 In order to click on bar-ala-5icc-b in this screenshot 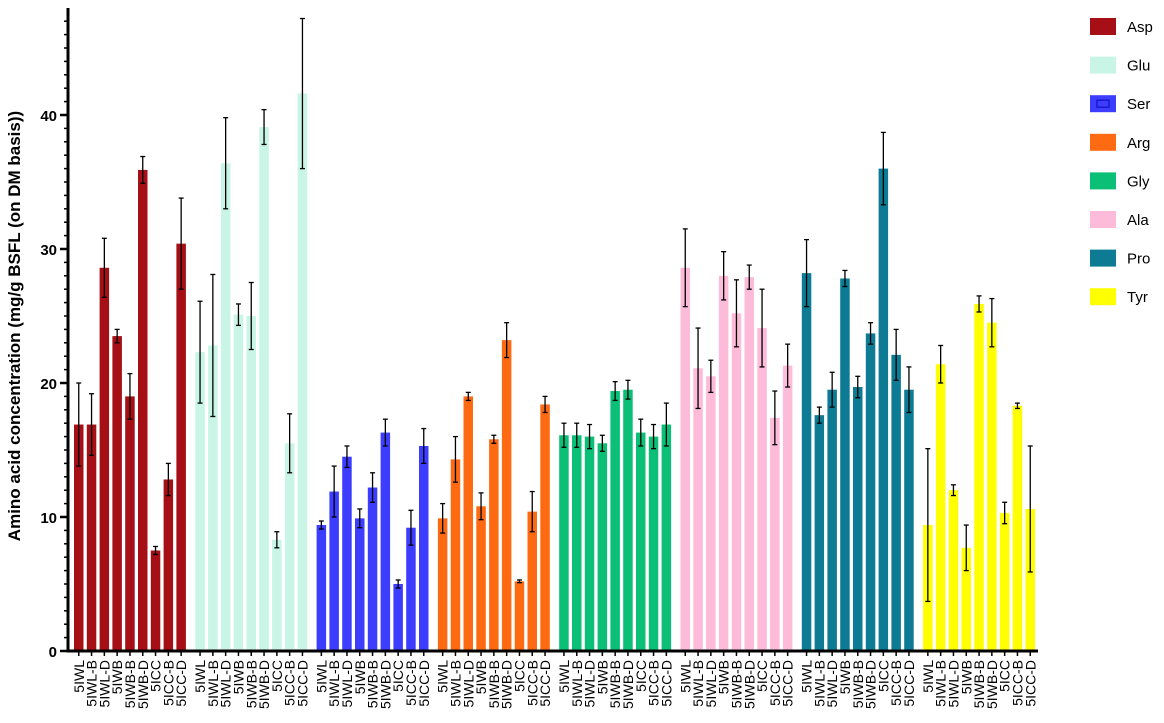, I will do `click(775, 534)`.